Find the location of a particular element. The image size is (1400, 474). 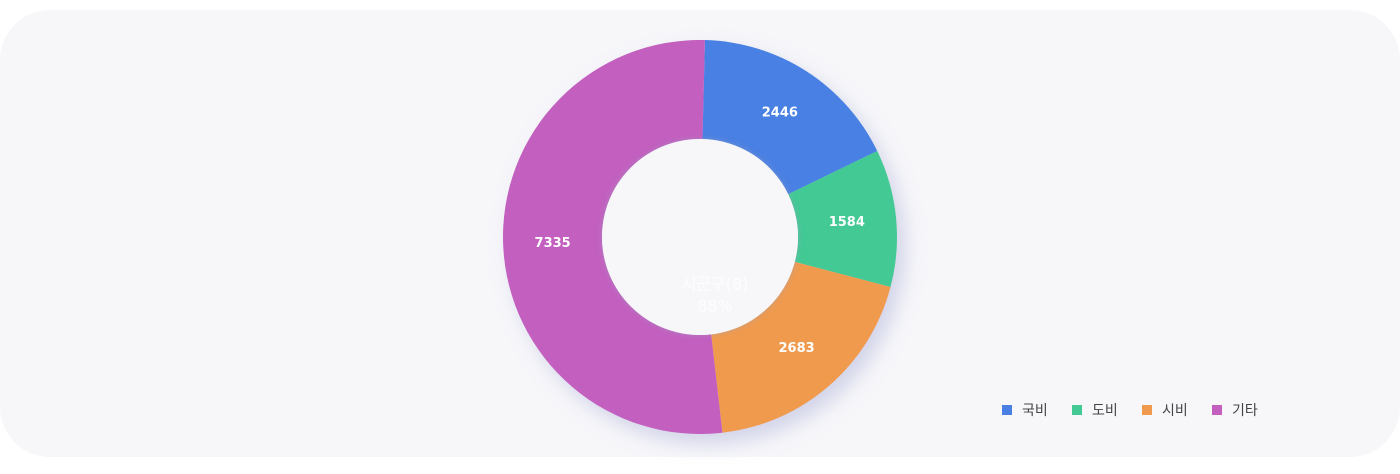

legend: 국비 도비 시비 기타 is located at coordinates (1130, 411).